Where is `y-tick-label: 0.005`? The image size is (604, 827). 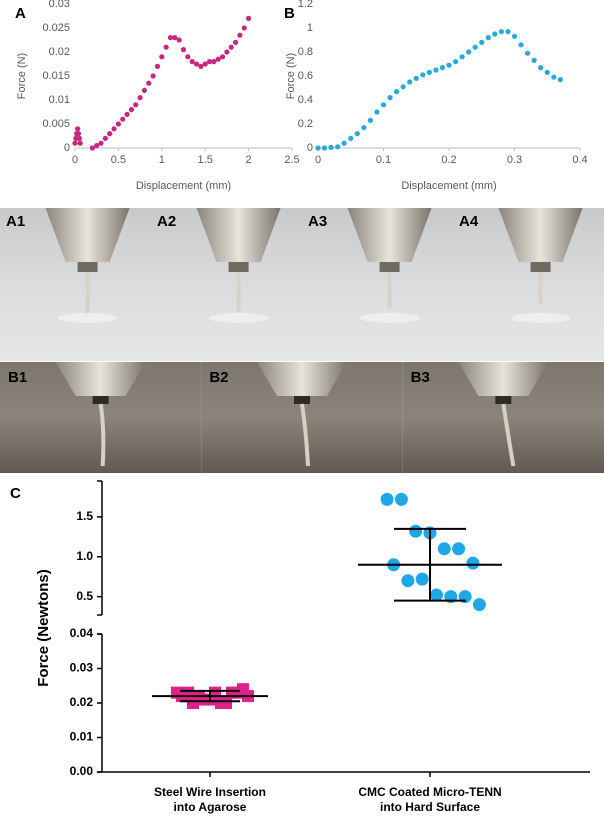 y-tick-label: 0.005 is located at coordinates (56, 124).